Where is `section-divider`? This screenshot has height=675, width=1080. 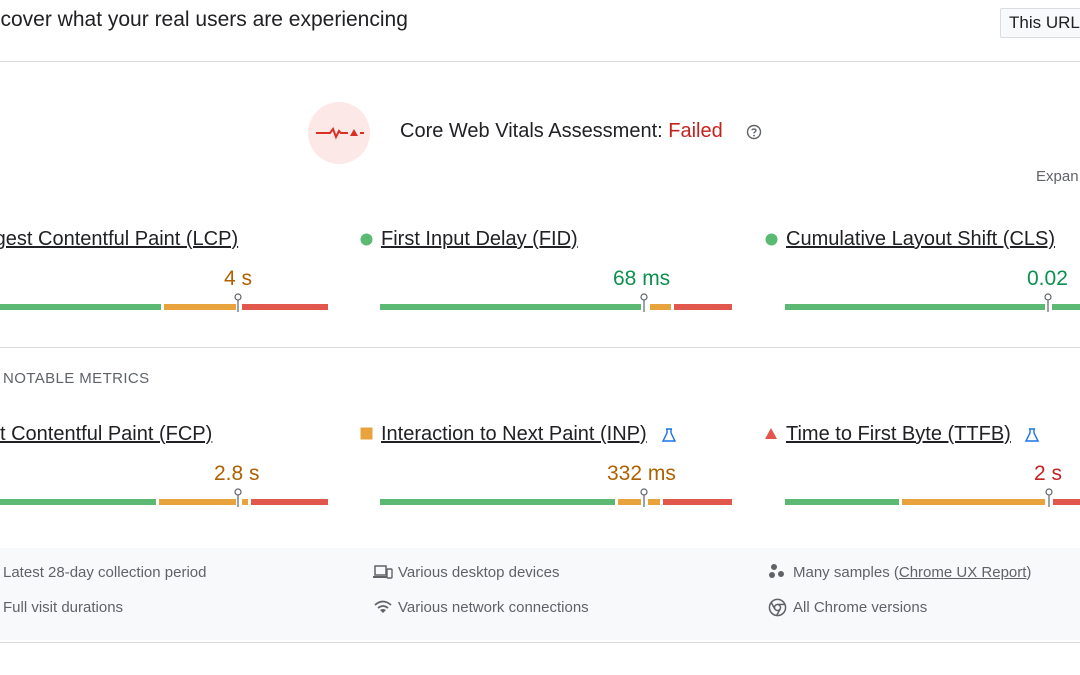 section-divider is located at coordinates (540, 347).